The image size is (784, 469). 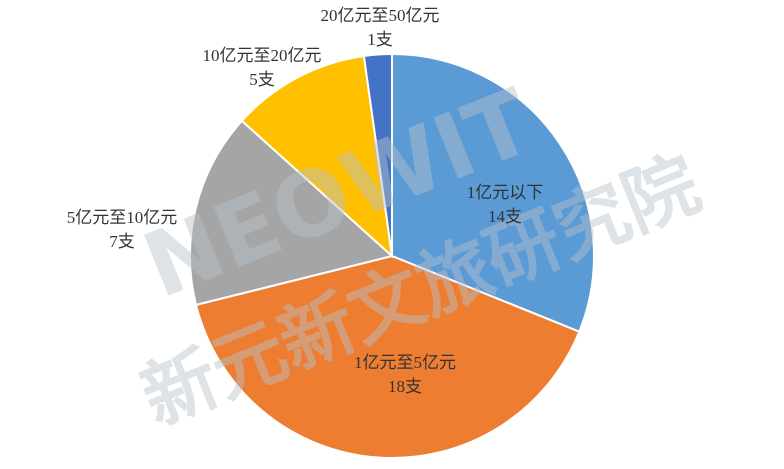 I want to click on slice-value-label: 5支, so click(x=262, y=79).